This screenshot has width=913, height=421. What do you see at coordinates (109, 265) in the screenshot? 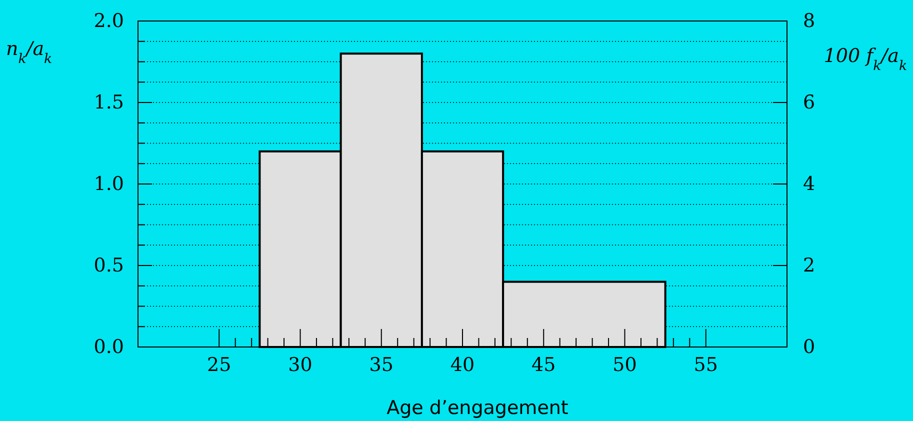
I see `y-tick-label: 0.5` at bounding box center [109, 265].